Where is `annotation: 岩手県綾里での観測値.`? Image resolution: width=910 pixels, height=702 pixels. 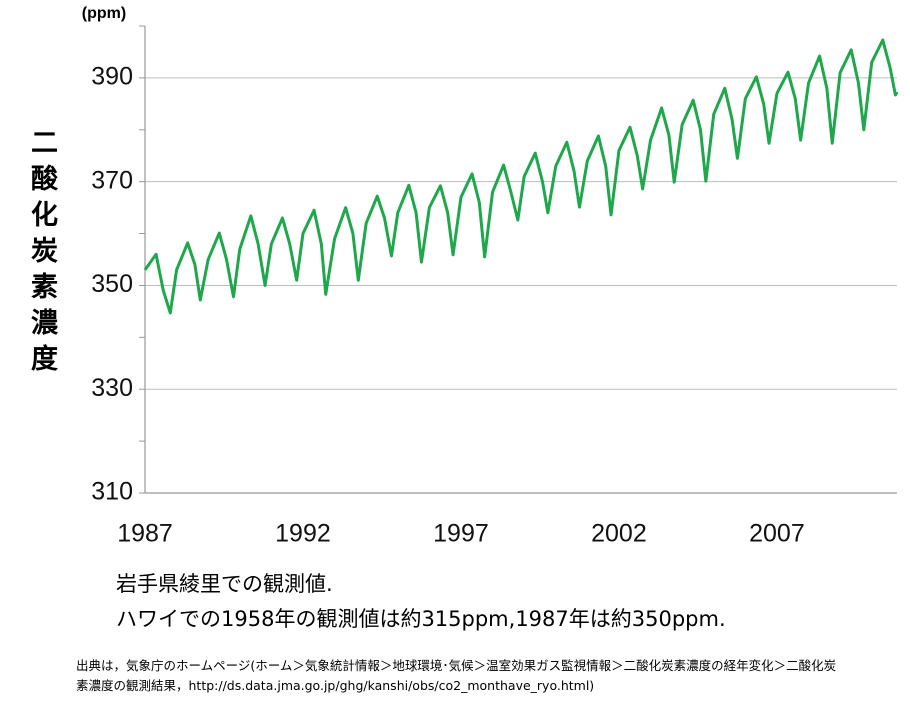 annotation: 岩手県綾里での観測値. is located at coordinates (224, 584).